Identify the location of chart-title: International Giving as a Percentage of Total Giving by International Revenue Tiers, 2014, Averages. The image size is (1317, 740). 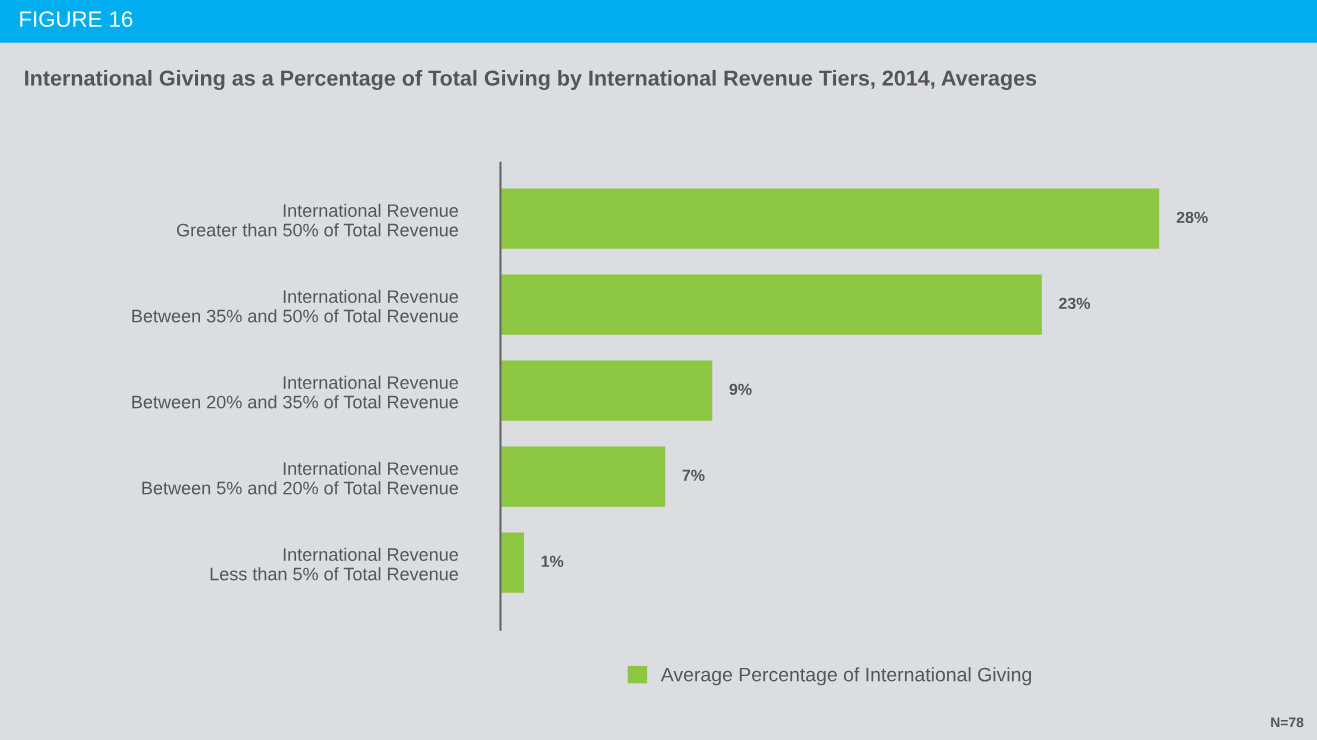
(531, 80).